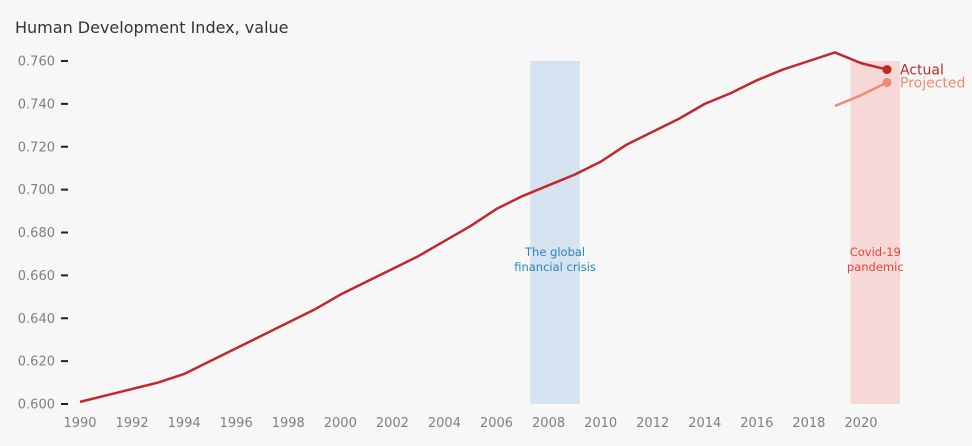 The image size is (972, 446). What do you see at coordinates (36, 233) in the screenshot?
I see `y-tick-label: 0.680` at bounding box center [36, 233].